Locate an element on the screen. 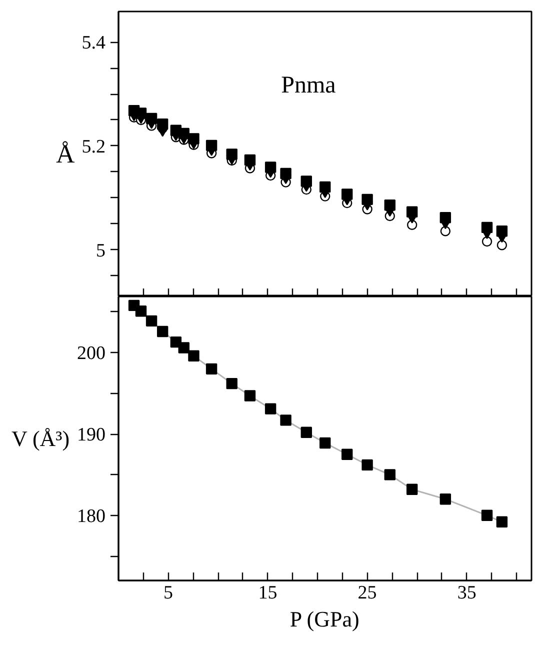 The height and width of the screenshot is (654, 535). x-tick-label: 25 is located at coordinates (367, 593).